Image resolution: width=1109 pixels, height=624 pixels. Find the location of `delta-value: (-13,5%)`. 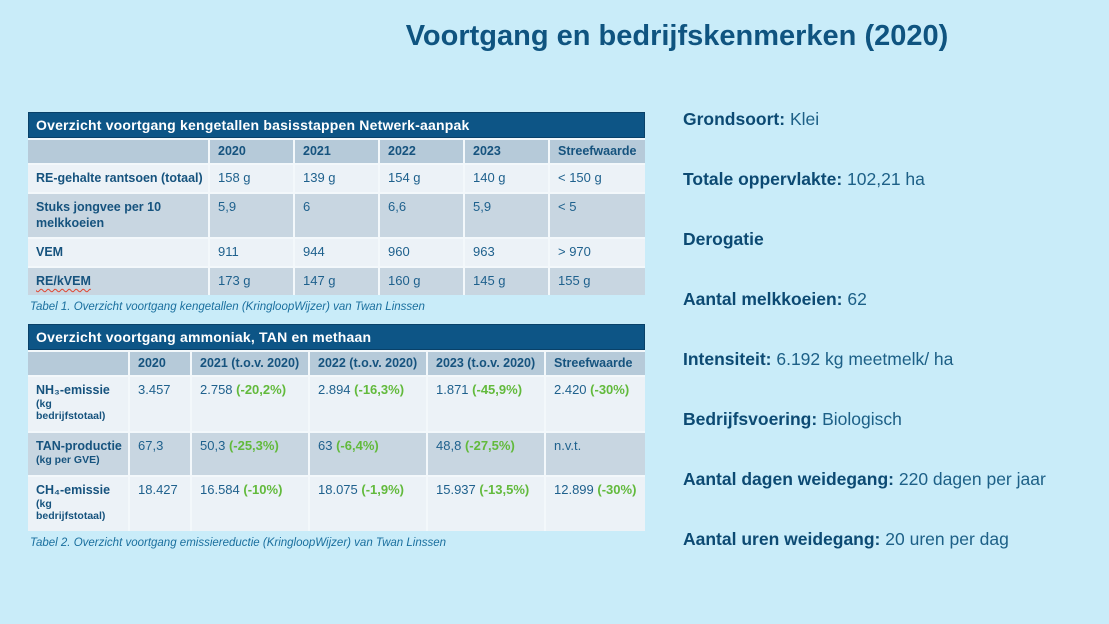

delta-value: (-13,5%) is located at coordinates (504, 489).